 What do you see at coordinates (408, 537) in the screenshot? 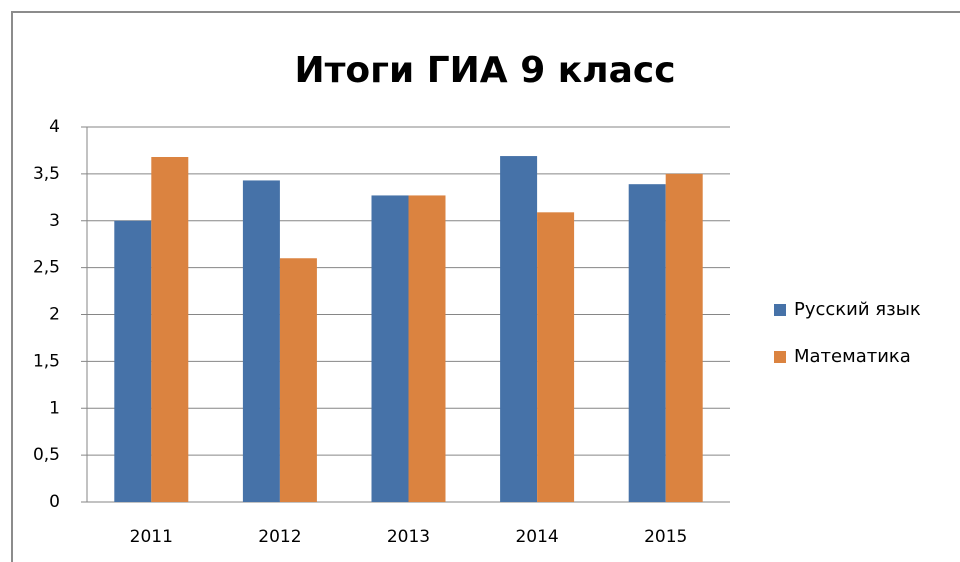
I see `x-tick-label: 2013` at bounding box center [408, 537].